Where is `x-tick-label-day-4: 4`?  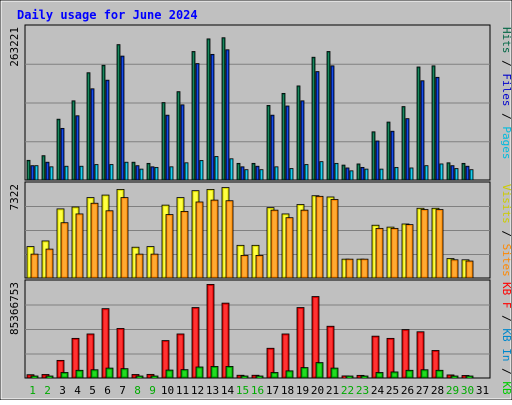 x-tick-label-day-4: 4 is located at coordinates (77, 390).